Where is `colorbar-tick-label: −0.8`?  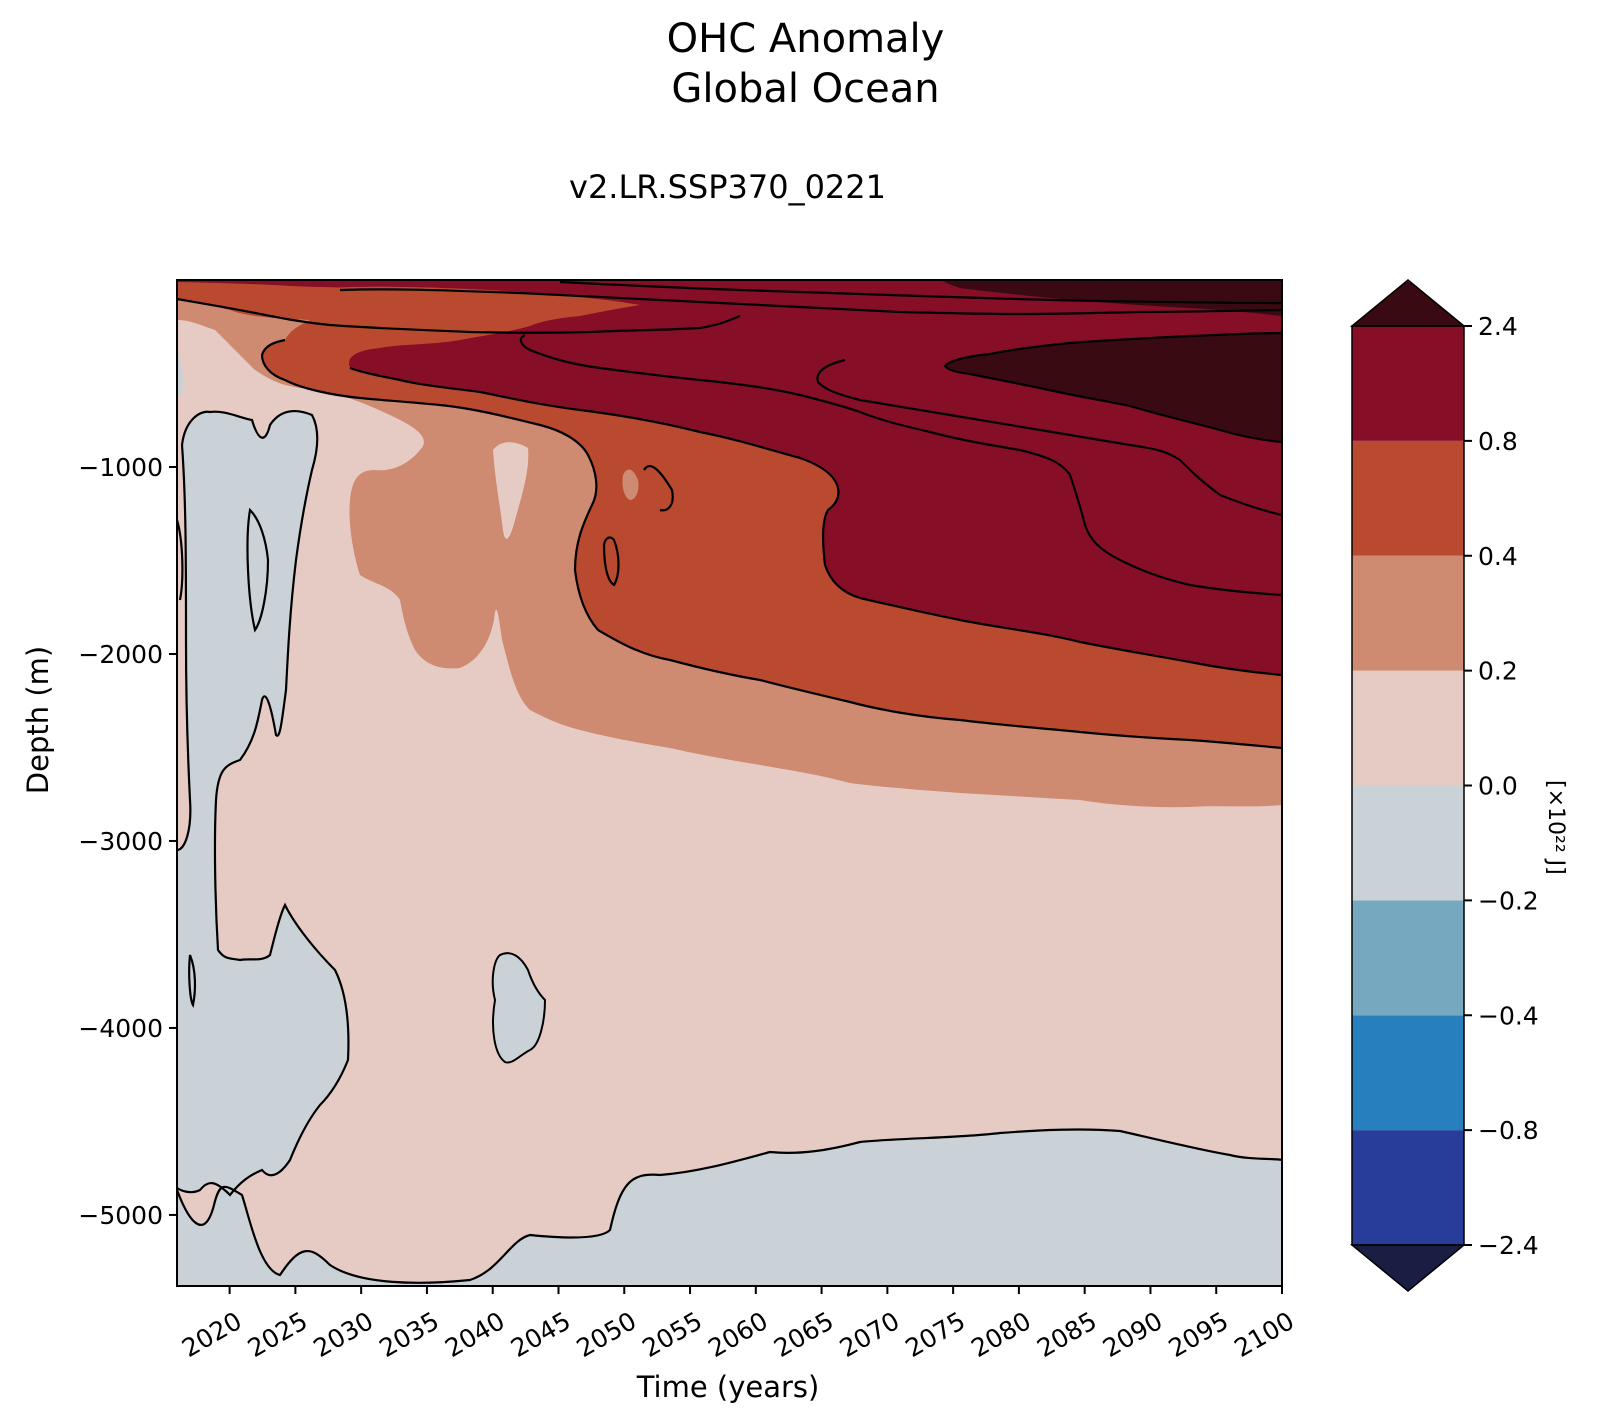 colorbar-tick-label: −0.8 is located at coordinates (1508, 1130).